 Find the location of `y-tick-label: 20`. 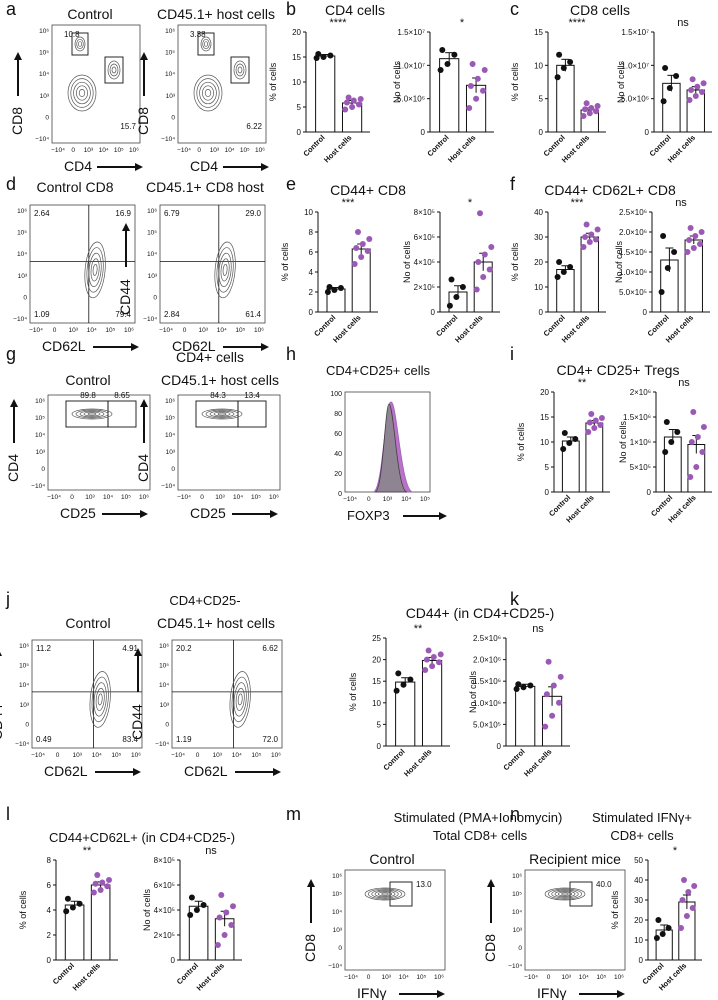

y-tick-label: 20 is located at coordinates (638, 920).